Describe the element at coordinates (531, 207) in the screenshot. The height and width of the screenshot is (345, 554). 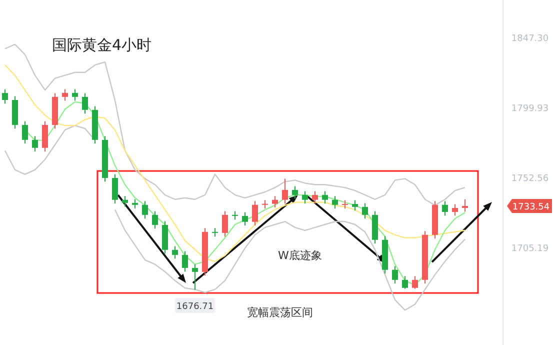
I see `text: 1733.54` at that location.